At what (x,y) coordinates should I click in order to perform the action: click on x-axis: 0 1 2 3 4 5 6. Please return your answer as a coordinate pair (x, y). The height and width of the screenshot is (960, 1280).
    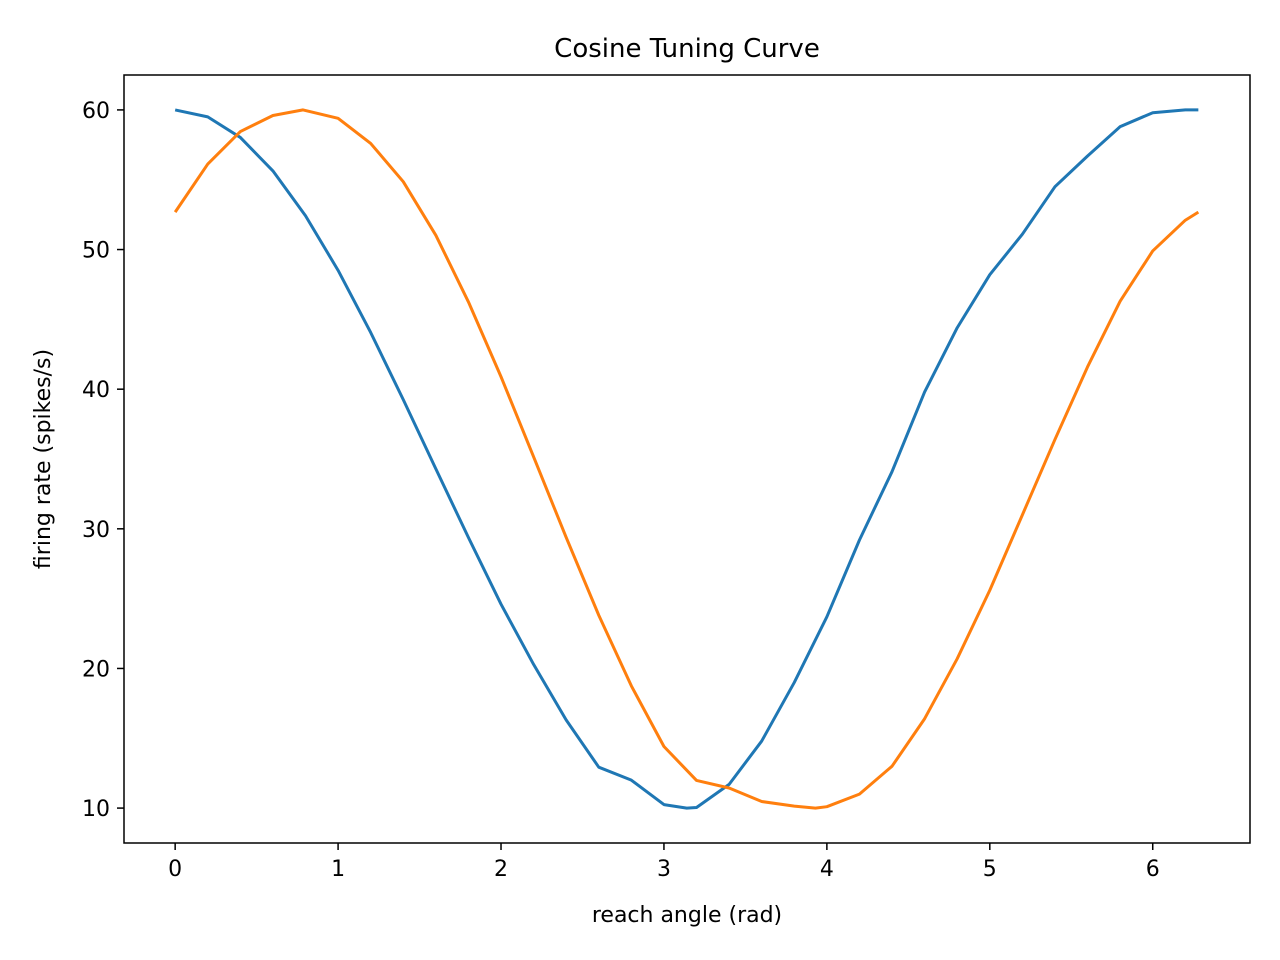
    Looking at the image, I should click on (664, 862).